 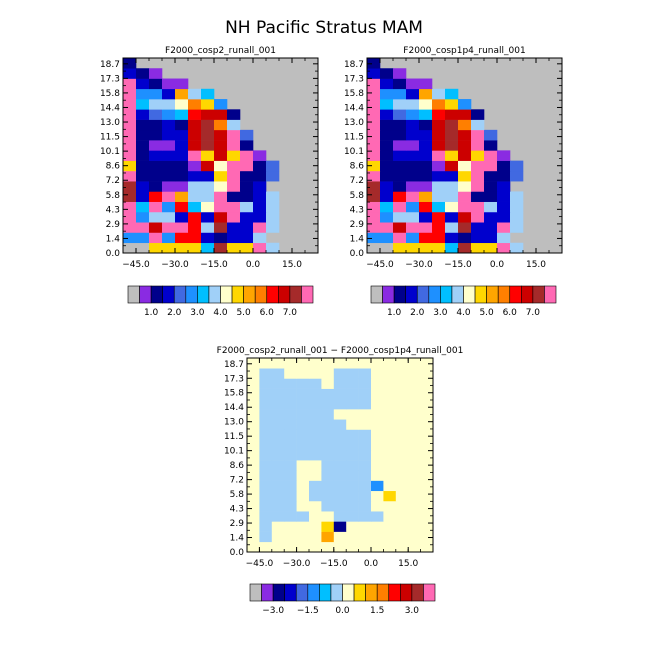 I want to click on y-tick-label: 7.2, so click(x=113, y=181).